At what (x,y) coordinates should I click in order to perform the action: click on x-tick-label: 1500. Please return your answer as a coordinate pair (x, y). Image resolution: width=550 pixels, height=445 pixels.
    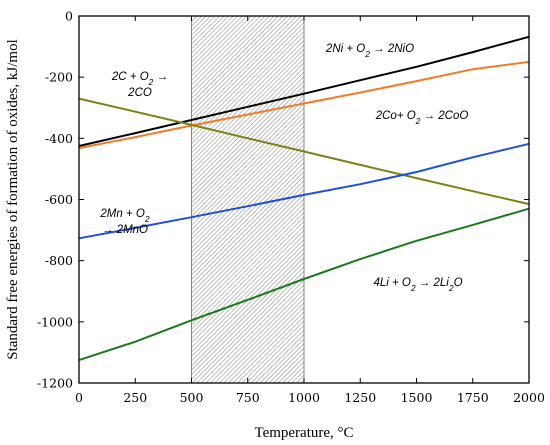
    Looking at the image, I should click on (417, 397).